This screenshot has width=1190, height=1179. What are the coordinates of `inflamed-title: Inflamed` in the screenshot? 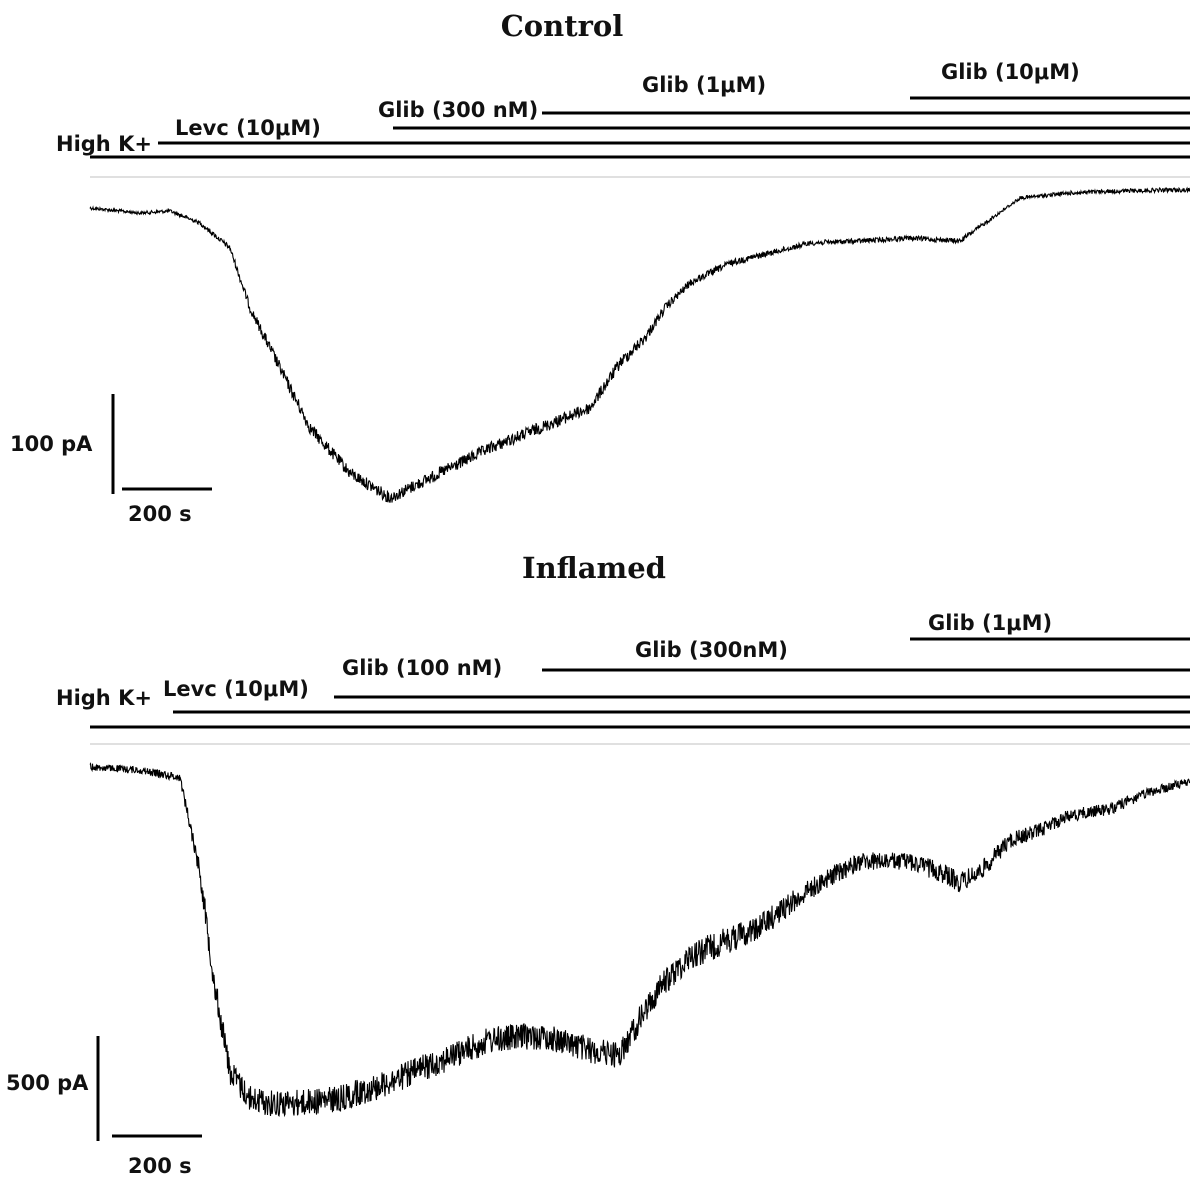 It's located at (594, 568).